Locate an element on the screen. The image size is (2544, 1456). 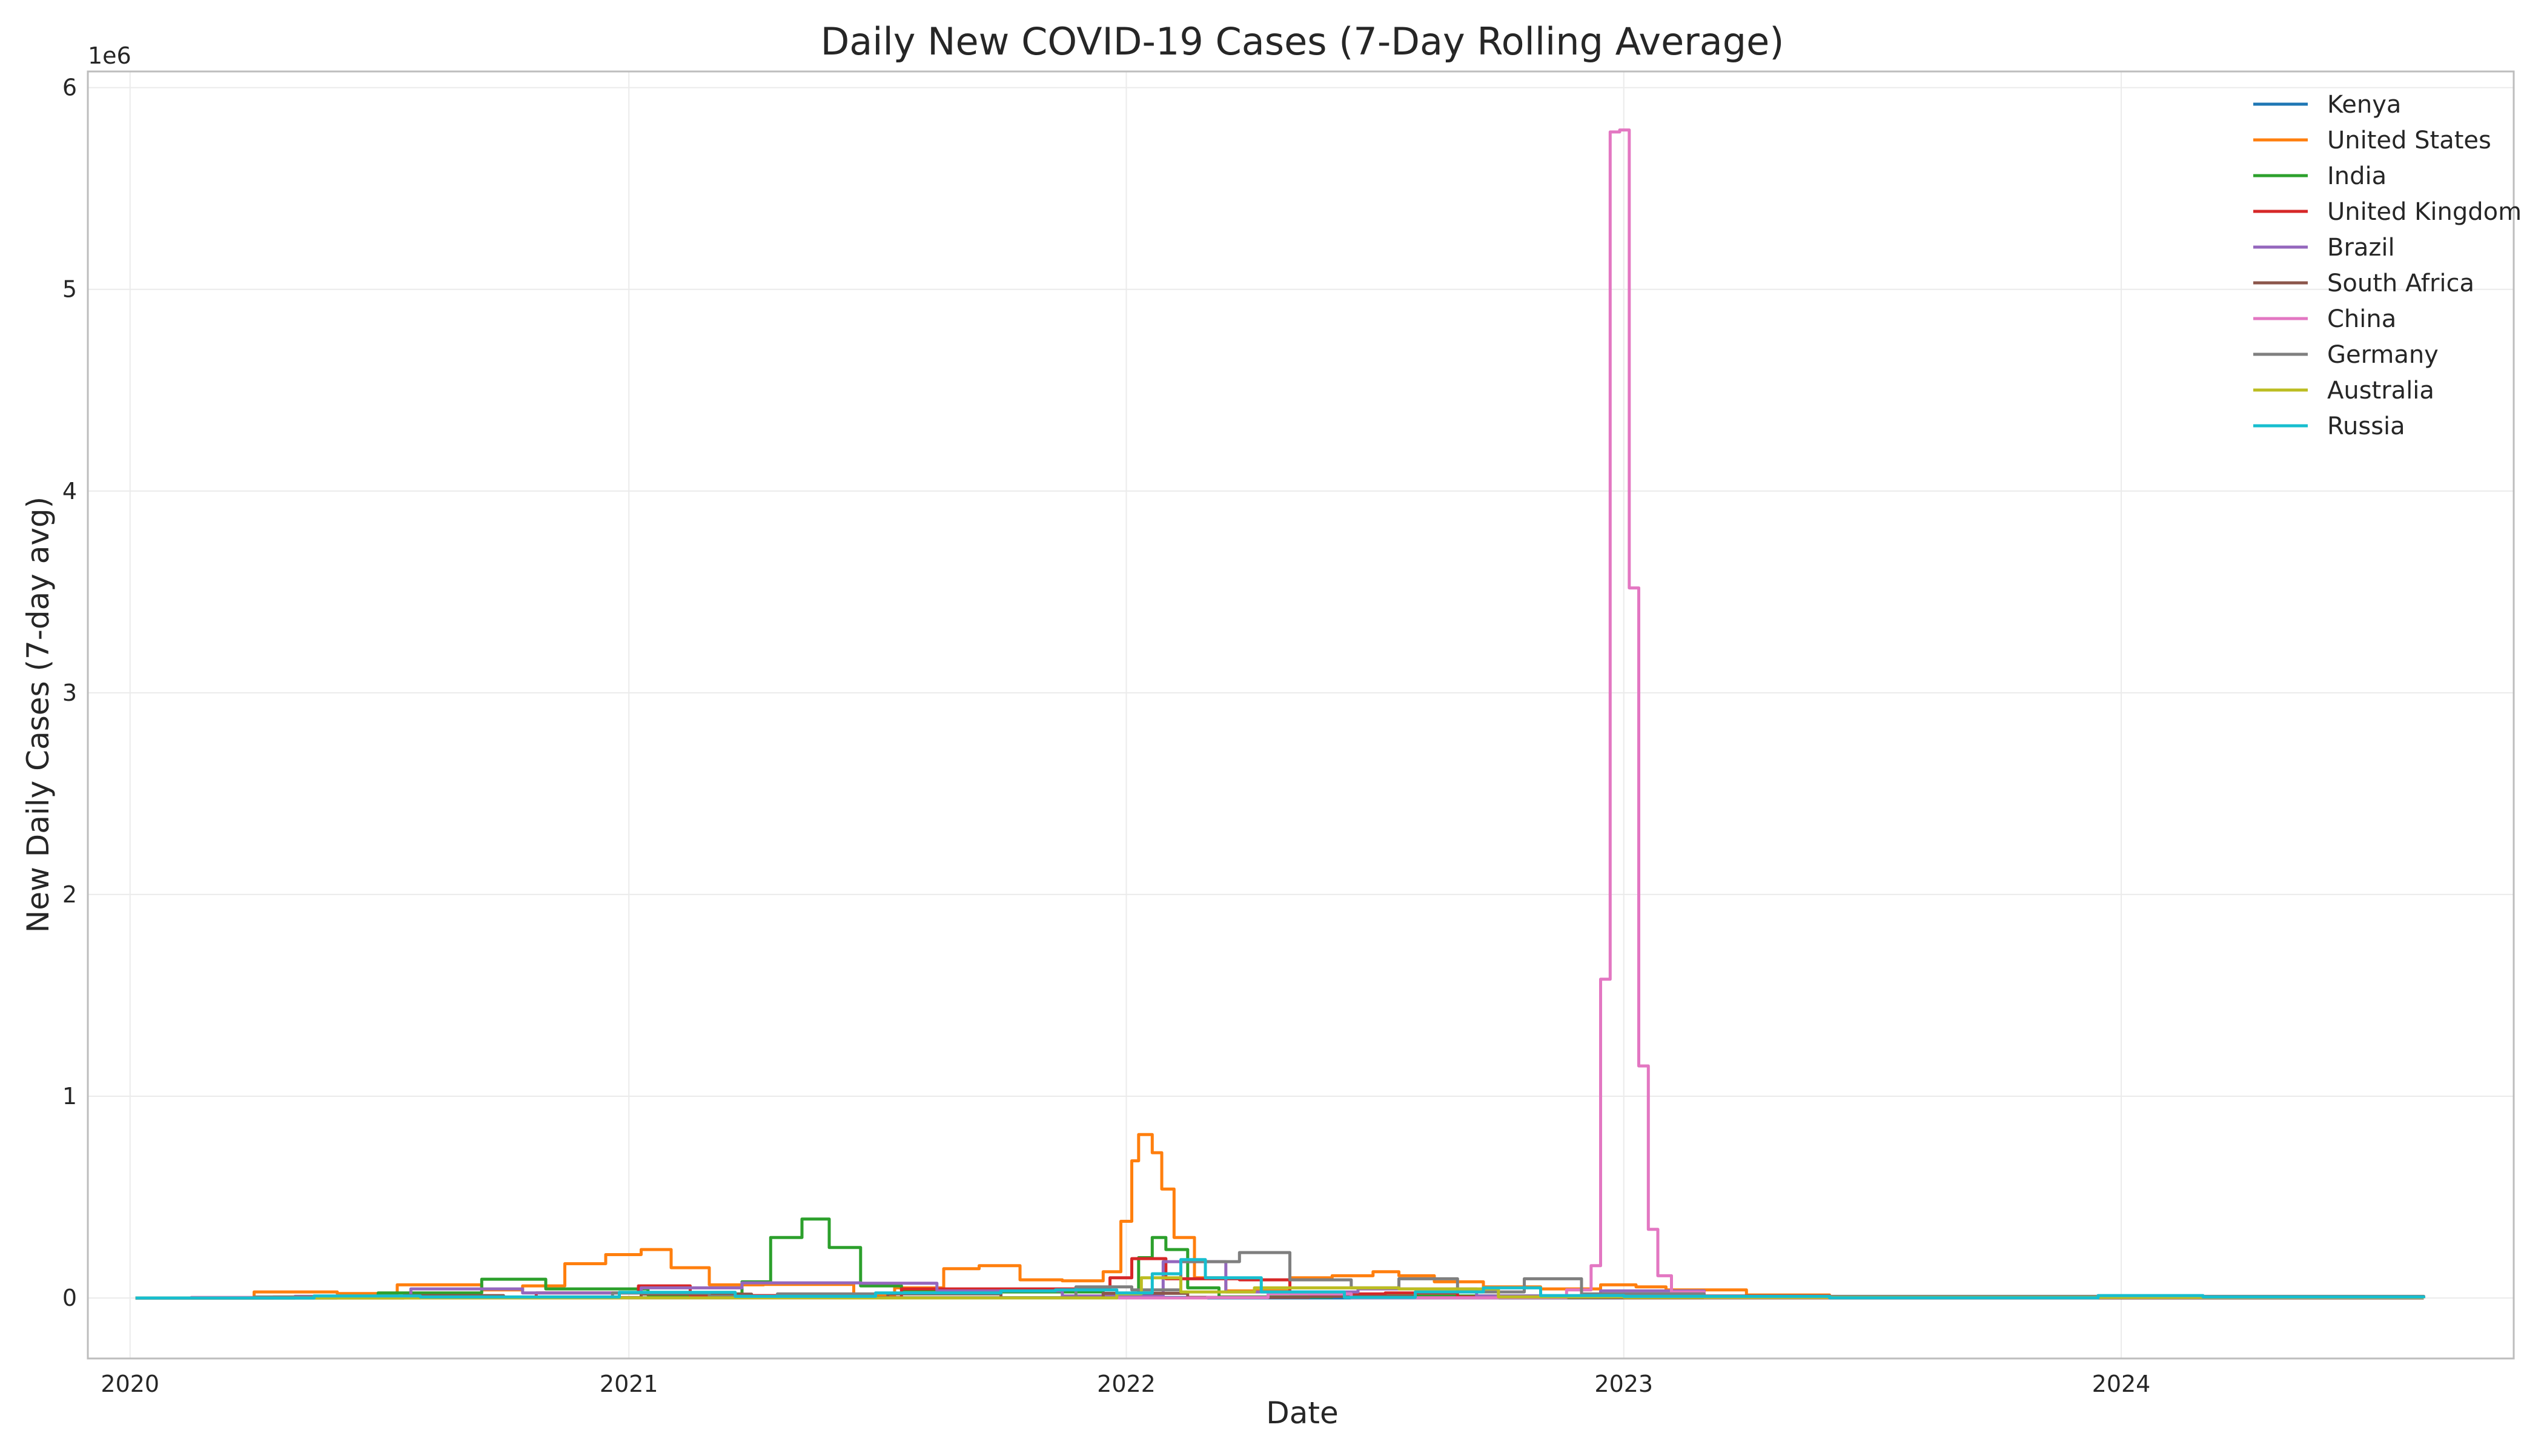
y-axis-label: New Daily Cases (7-day avg) is located at coordinates (38, 715).